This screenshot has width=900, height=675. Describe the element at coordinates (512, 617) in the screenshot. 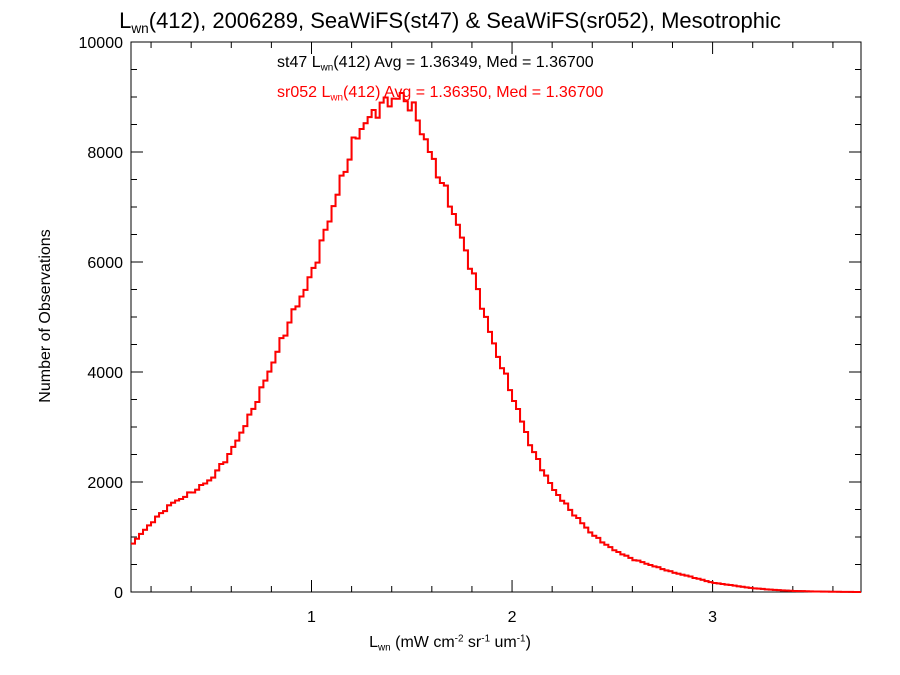

I see `x-tick-label: 2` at that location.